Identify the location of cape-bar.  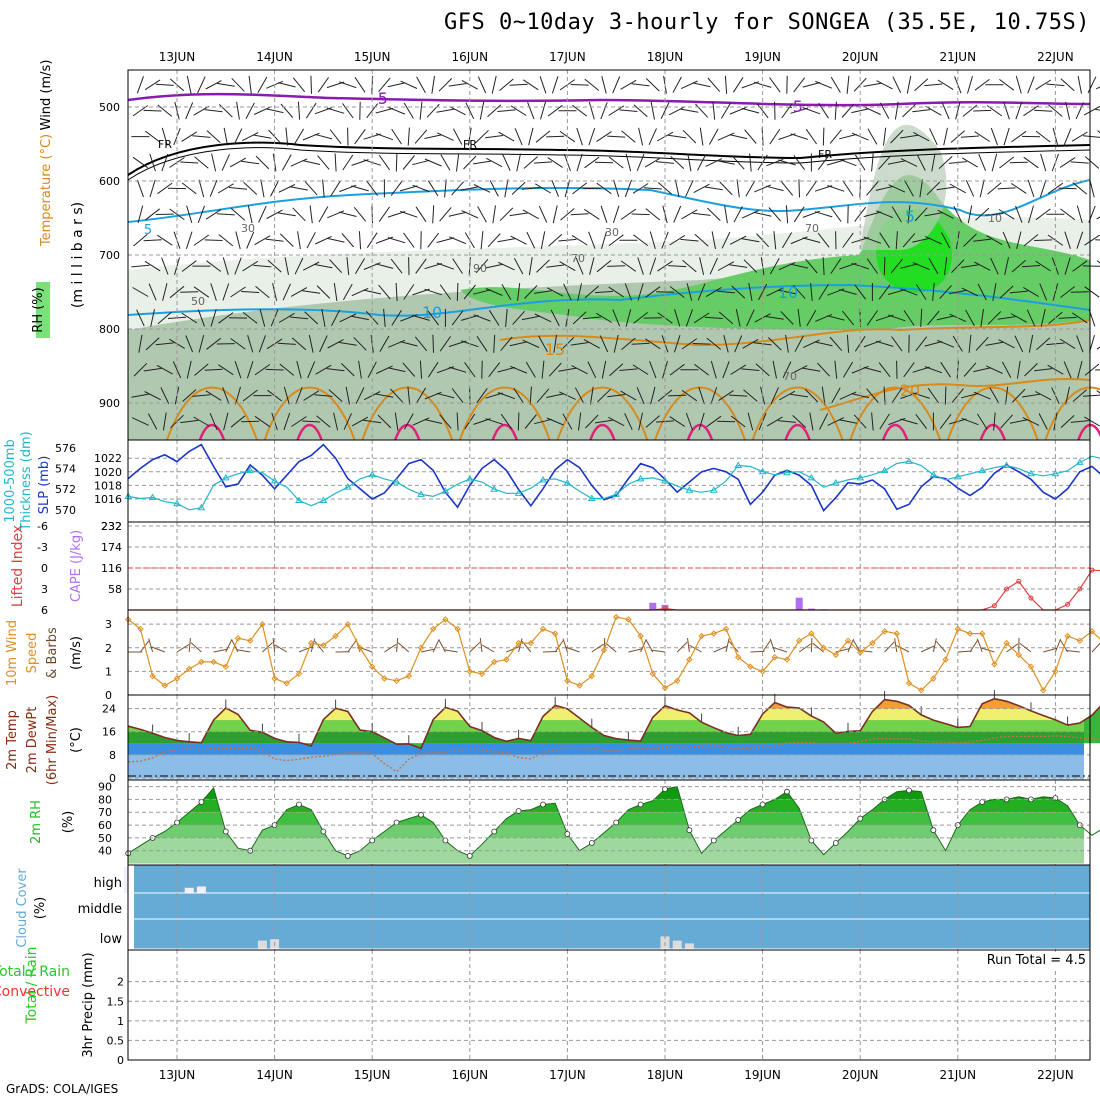
(653, 606).